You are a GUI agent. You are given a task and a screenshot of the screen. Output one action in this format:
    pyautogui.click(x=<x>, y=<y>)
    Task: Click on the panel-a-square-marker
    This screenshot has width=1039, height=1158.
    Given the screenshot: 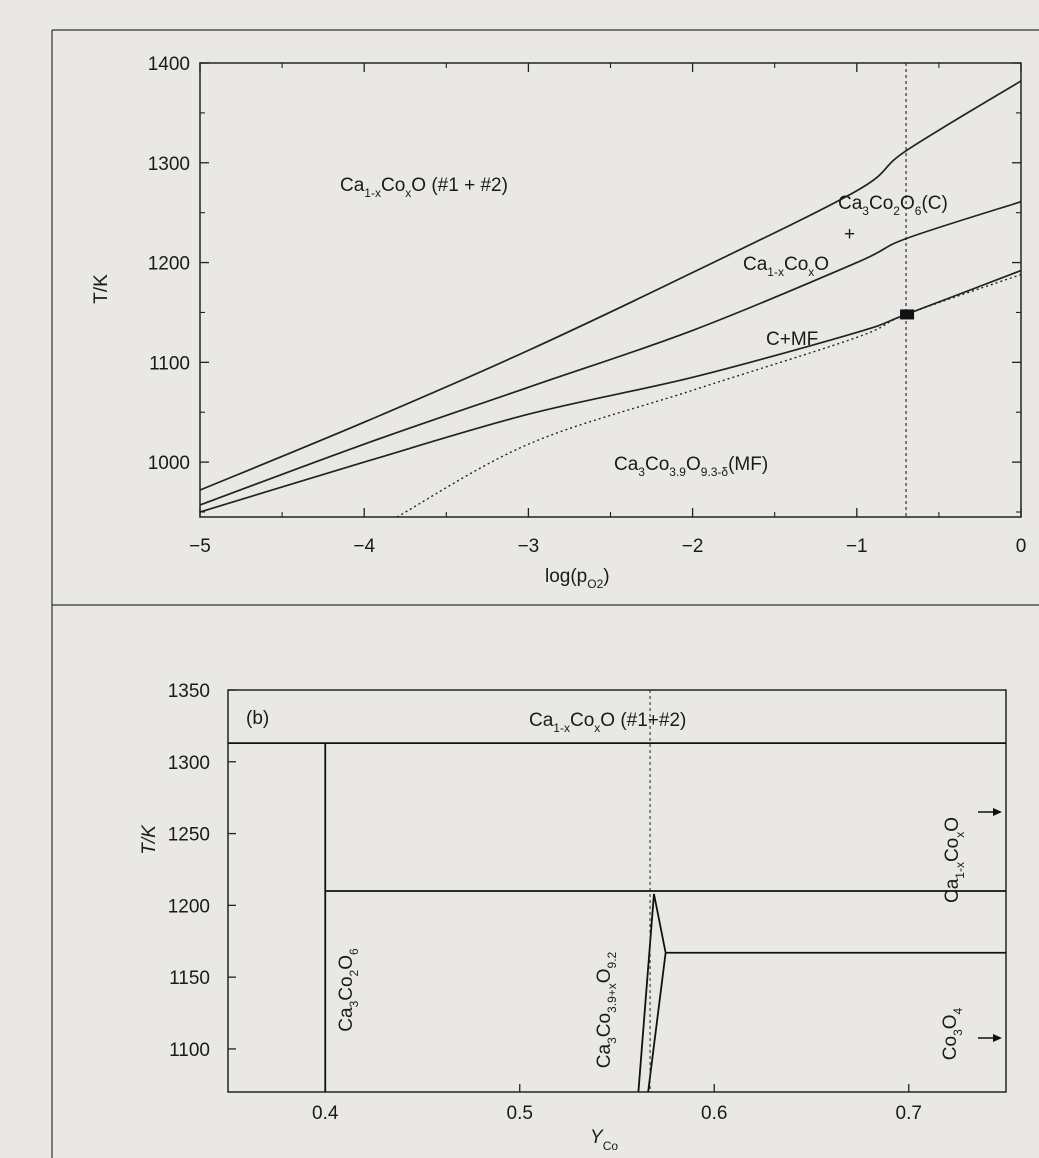 What is the action you would take?
    pyautogui.click(x=907, y=314)
    